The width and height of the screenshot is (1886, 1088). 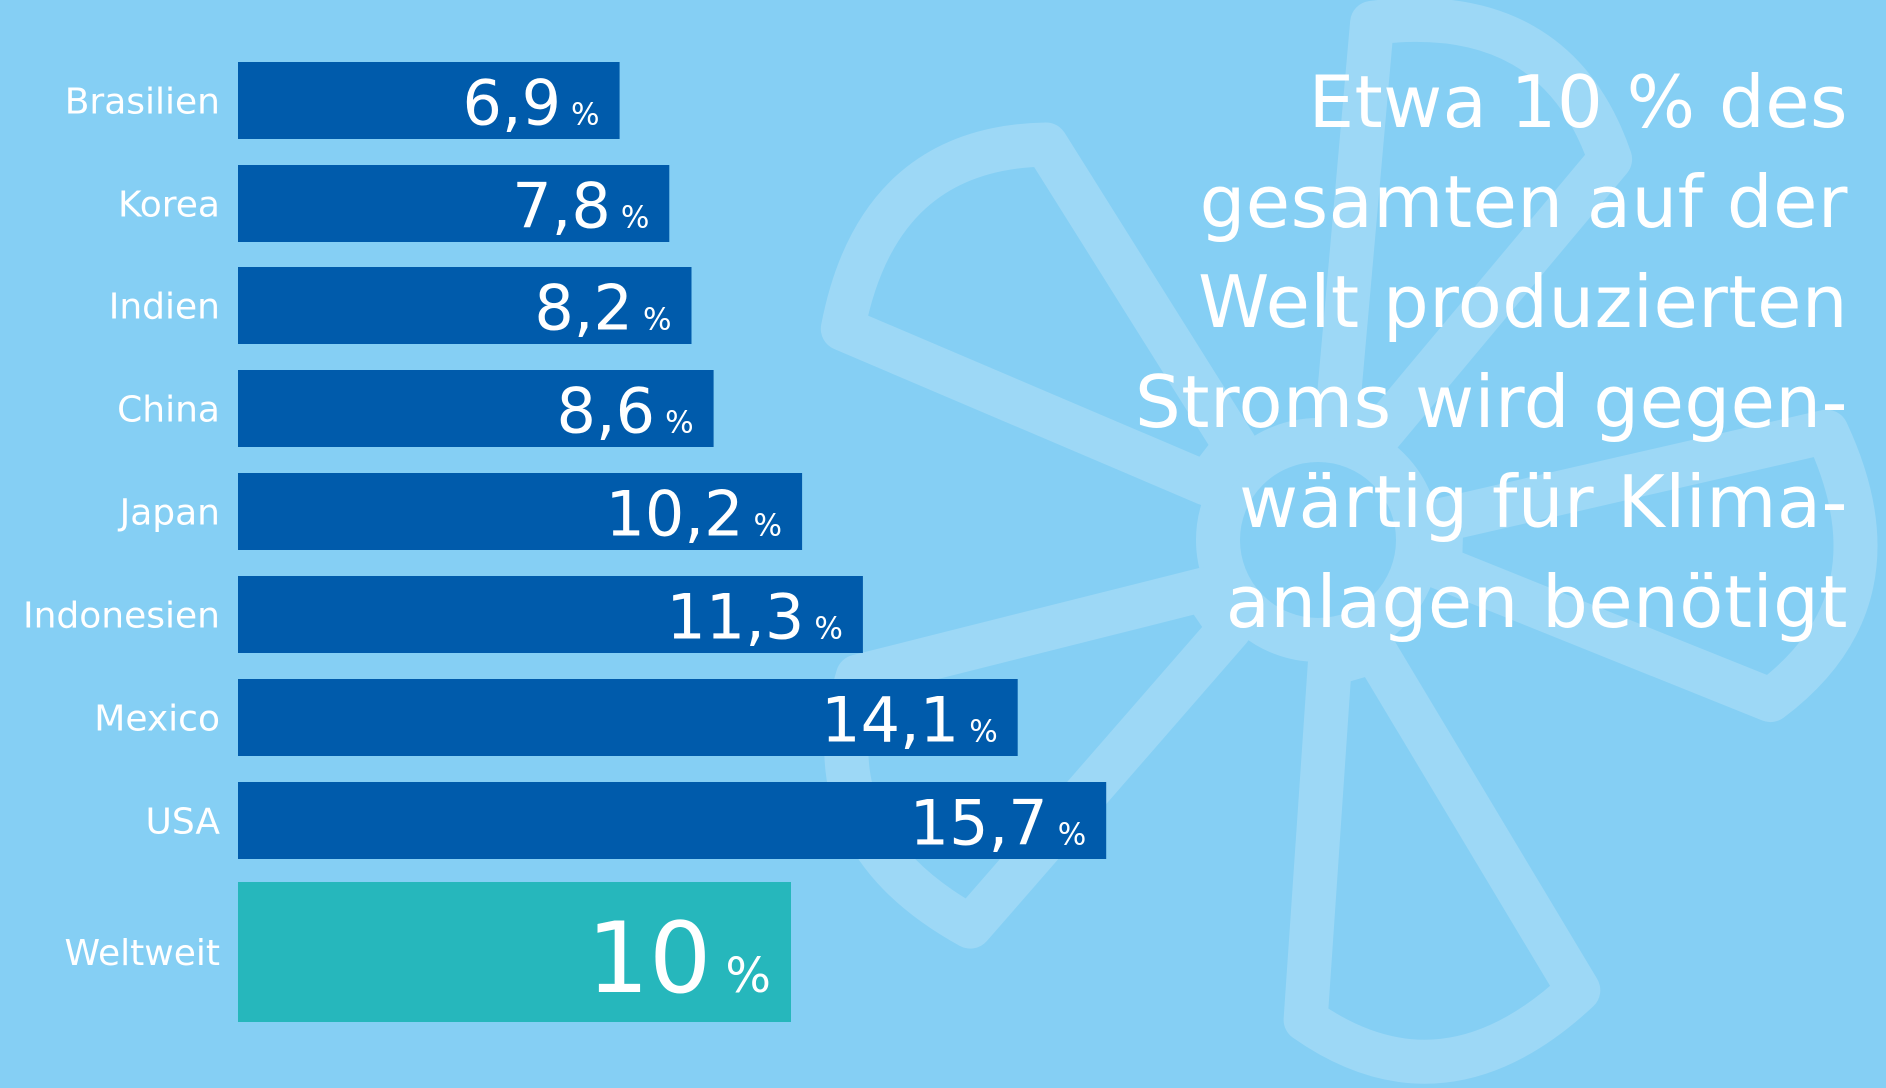 What do you see at coordinates (672, 820) in the screenshot?
I see `bar-usa` at bounding box center [672, 820].